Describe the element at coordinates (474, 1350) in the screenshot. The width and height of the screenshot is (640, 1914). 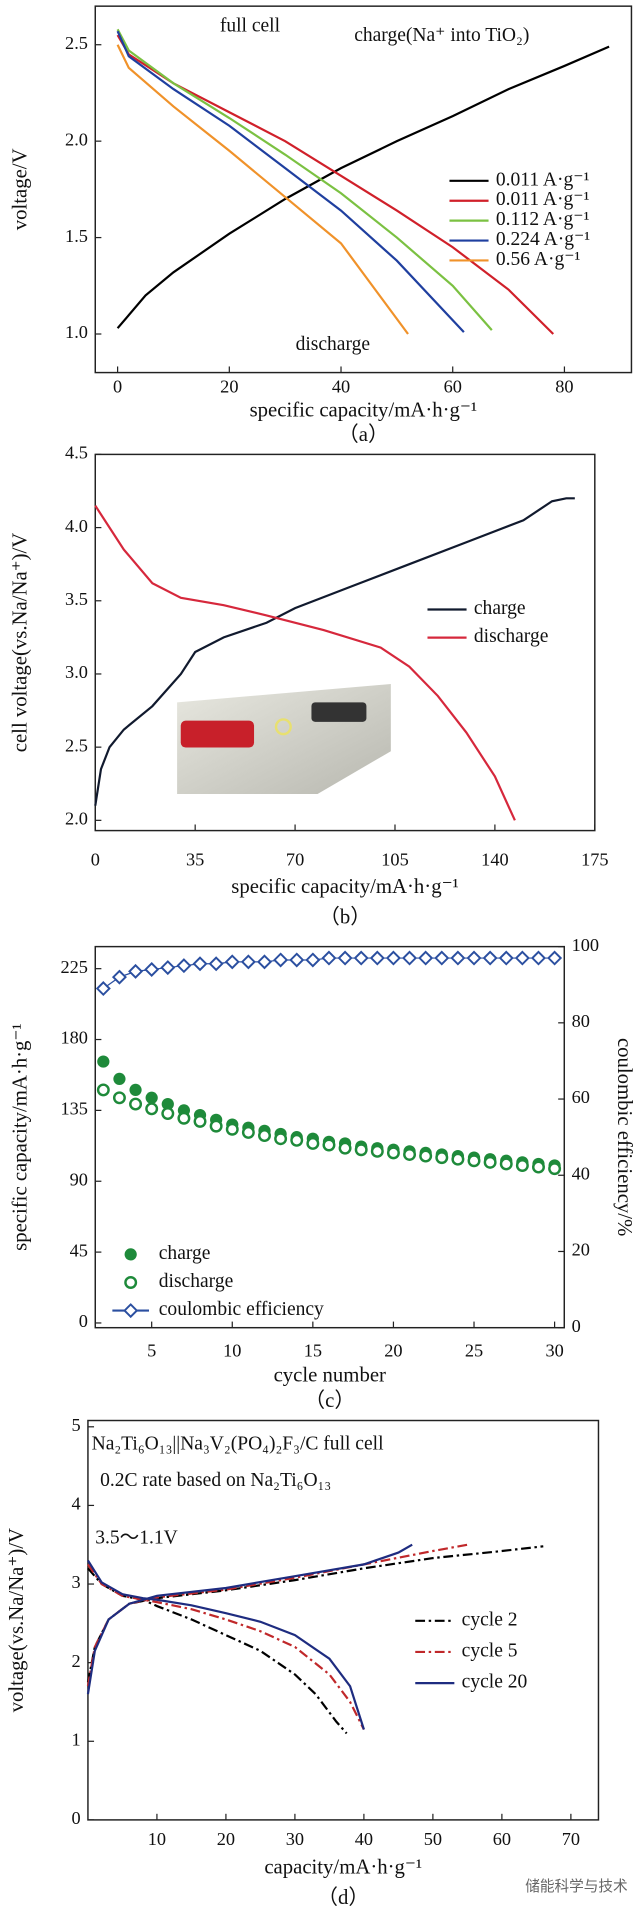
I see `x-tick-label: 25` at that location.